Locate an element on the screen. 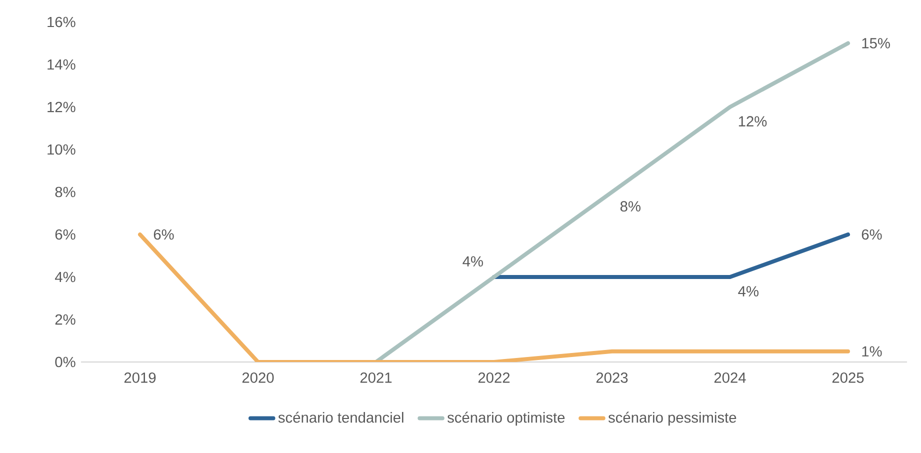  y-tick-label: 4% is located at coordinates (65, 277).